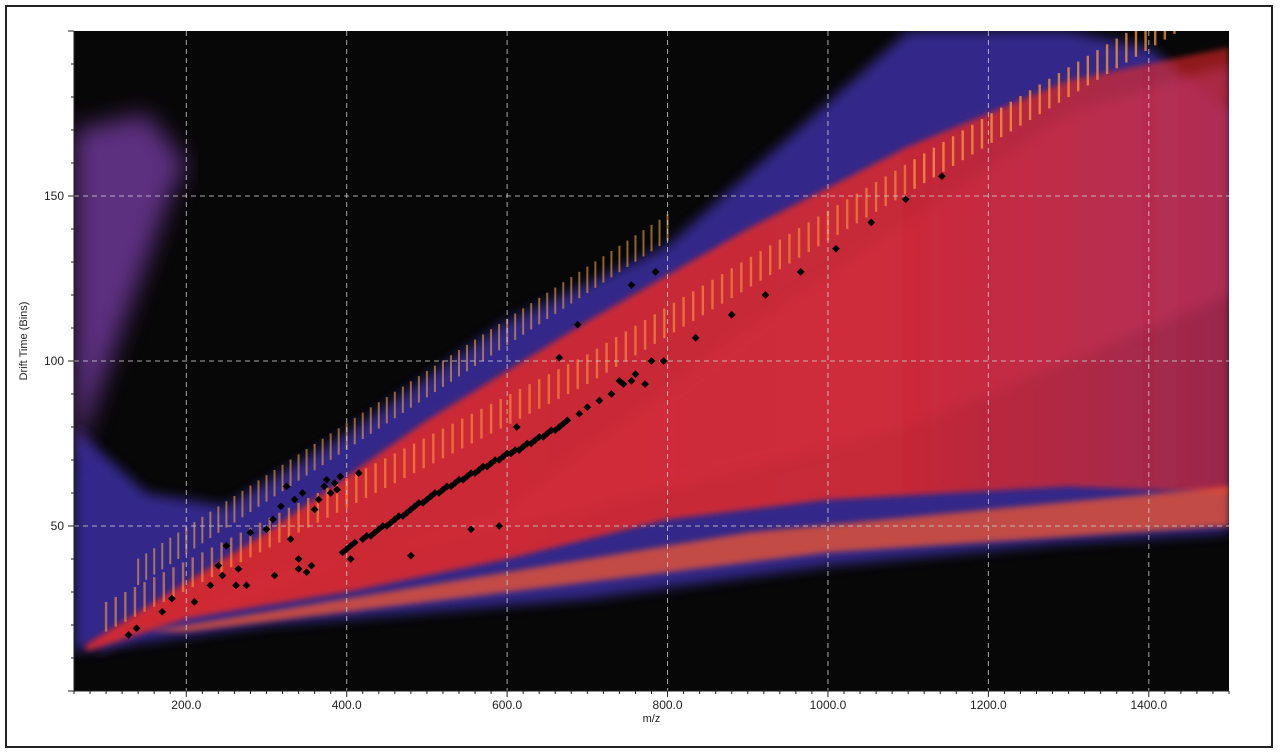 The width and height of the screenshot is (1280, 755). Describe the element at coordinates (1148, 705) in the screenshot. I see `x-tick-label: 1400.0` at that location.